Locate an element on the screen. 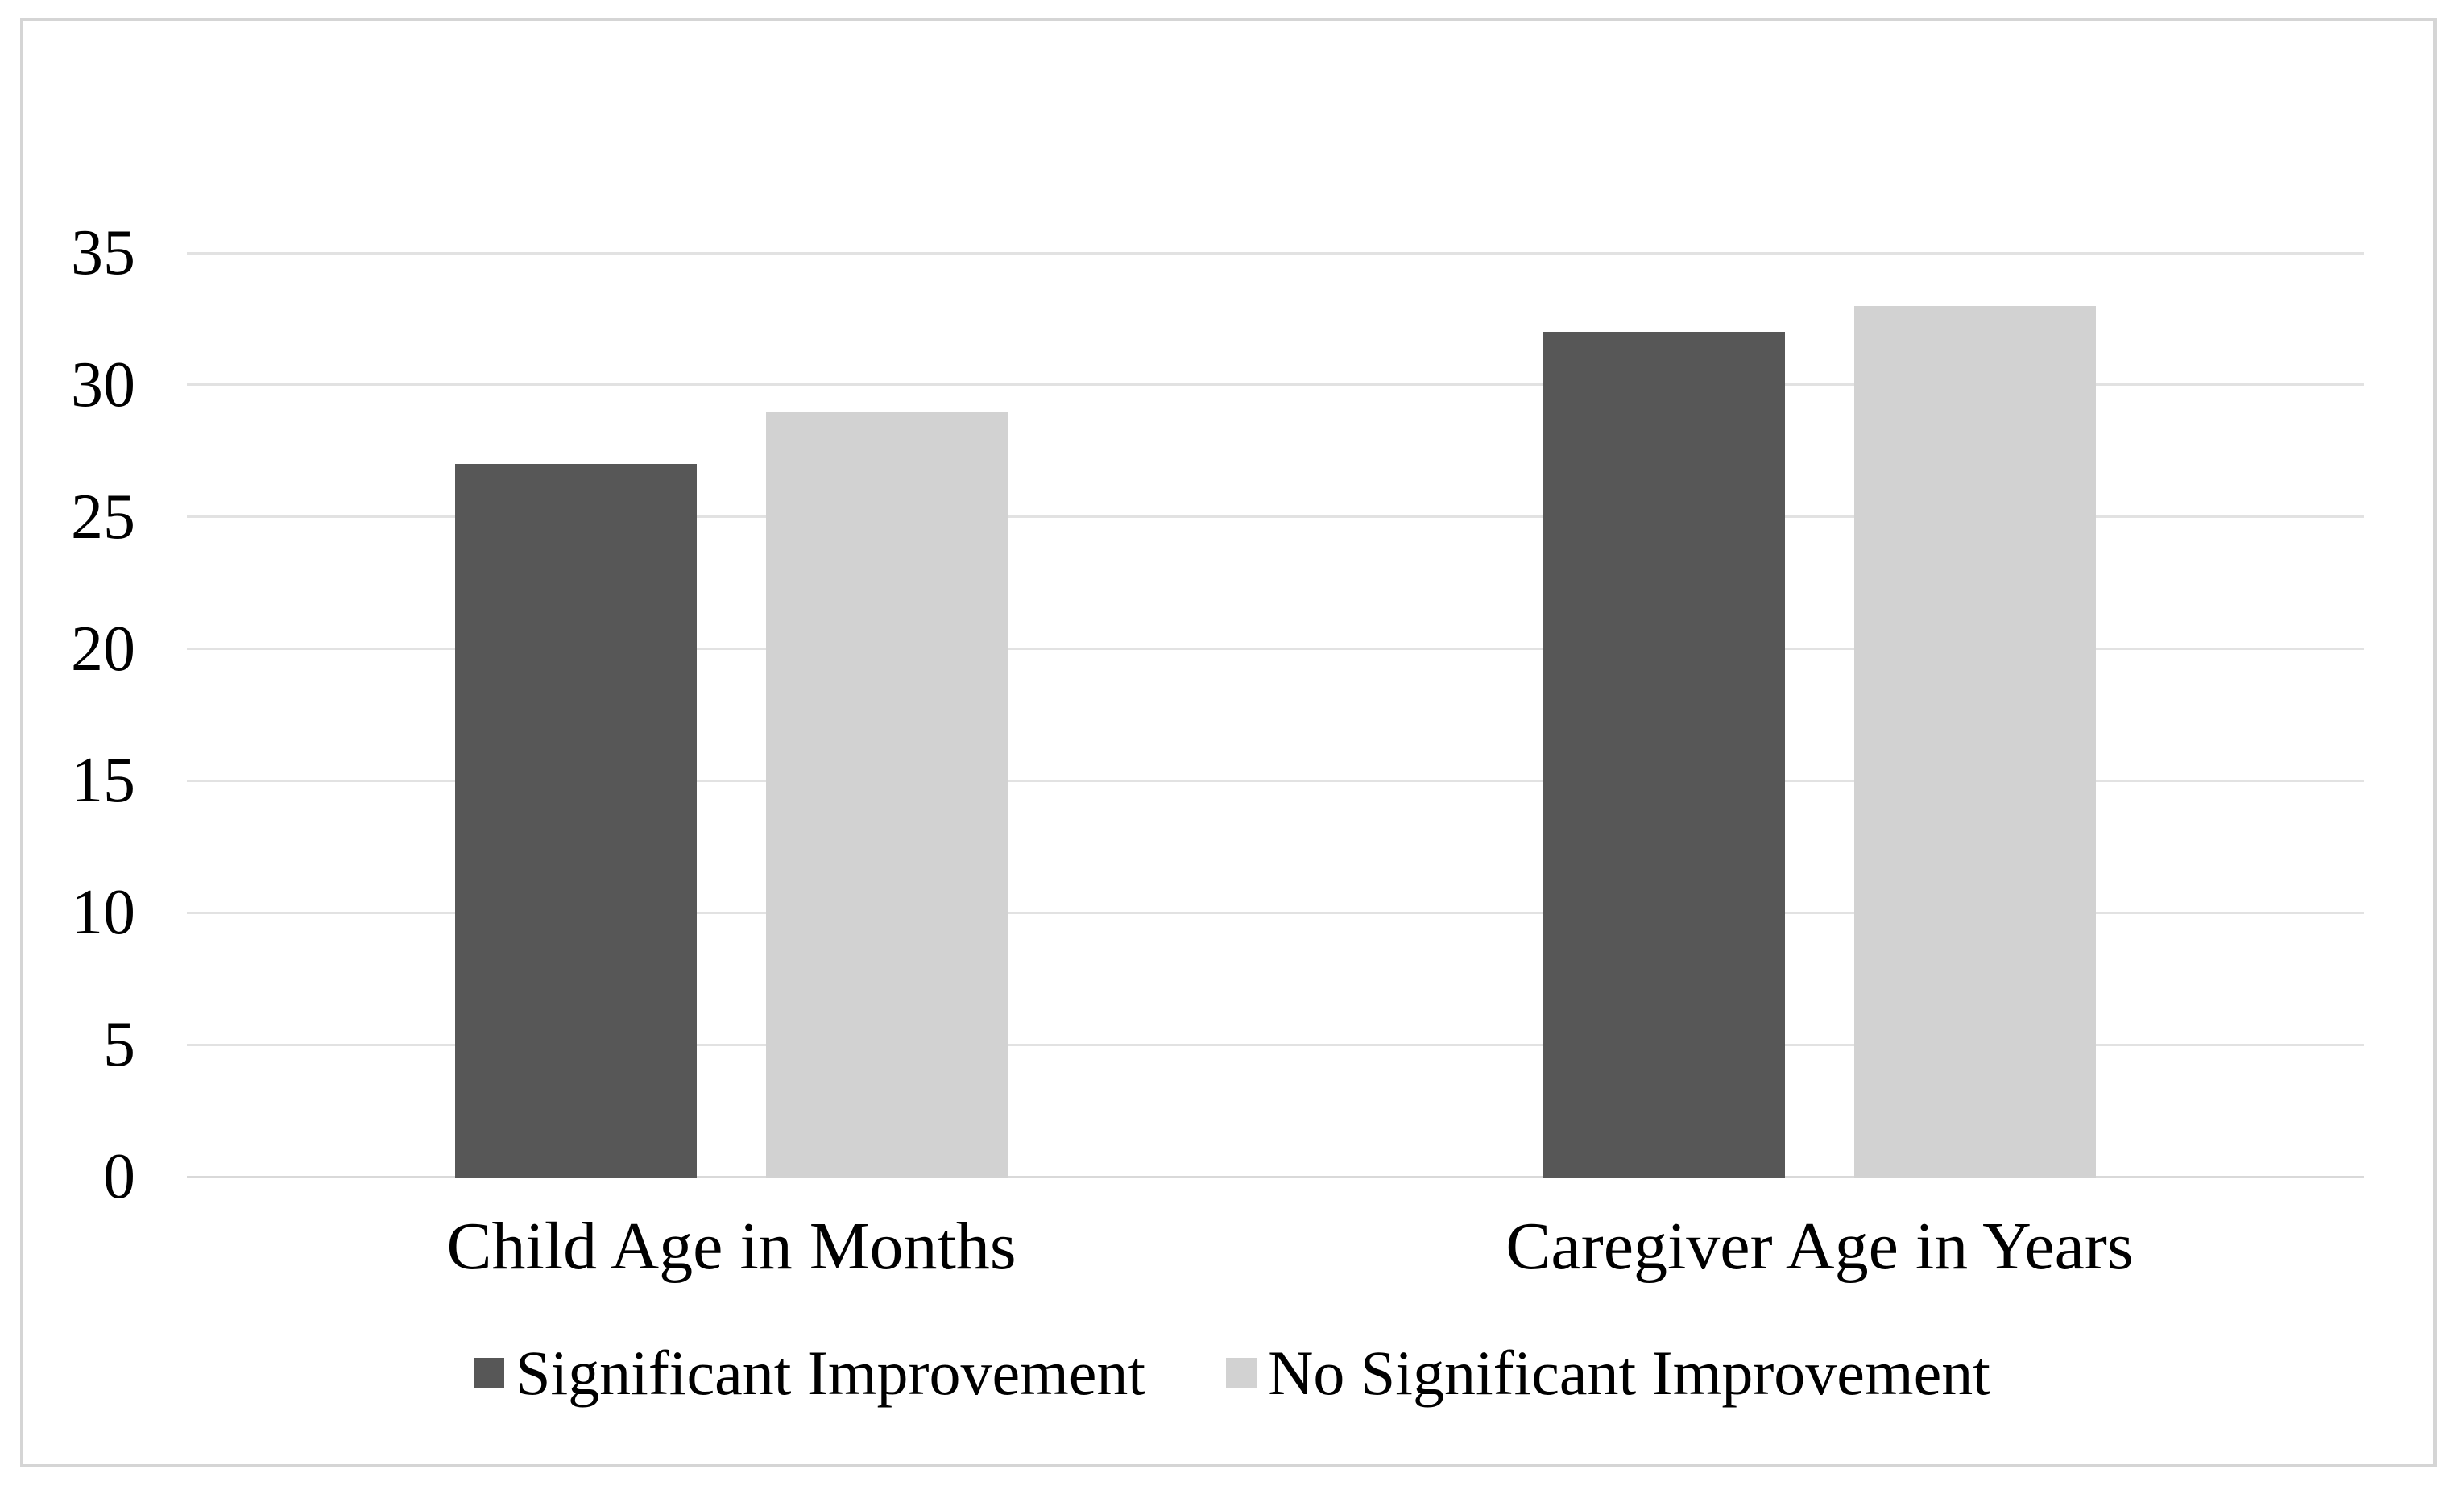 The height and width of the screenshot is (1494, 2464). legend-item-label: Significant Improvement is located at coordinates (831, 1373).